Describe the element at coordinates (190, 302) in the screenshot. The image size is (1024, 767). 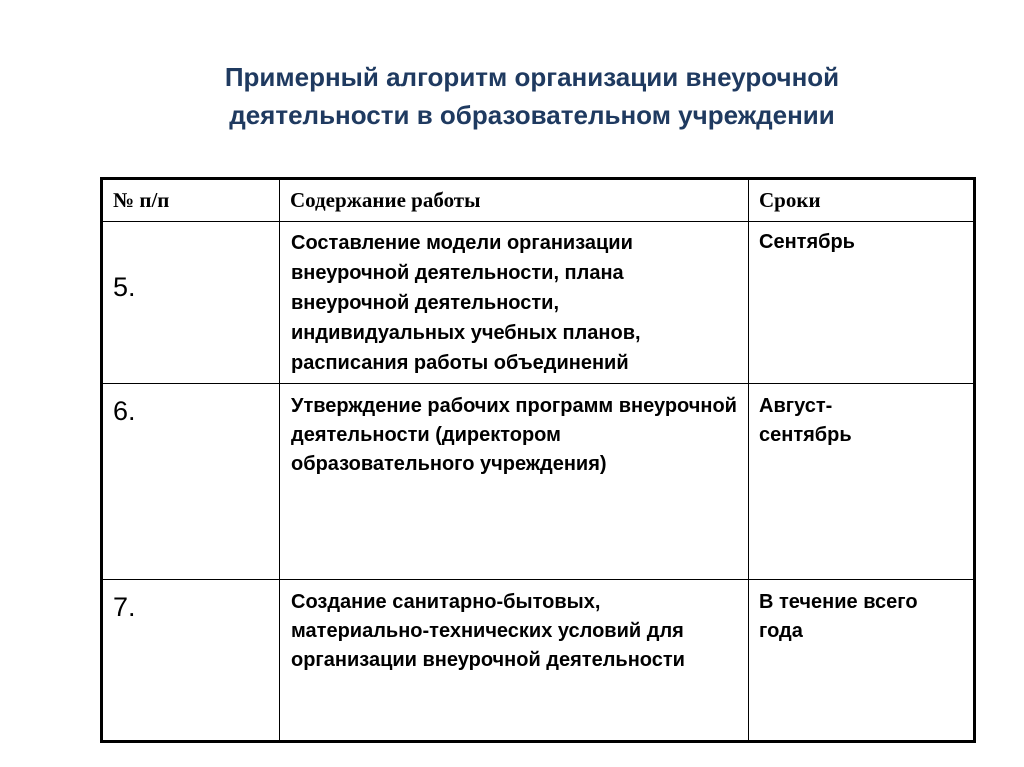
I see `row-number: 5.` at that location.